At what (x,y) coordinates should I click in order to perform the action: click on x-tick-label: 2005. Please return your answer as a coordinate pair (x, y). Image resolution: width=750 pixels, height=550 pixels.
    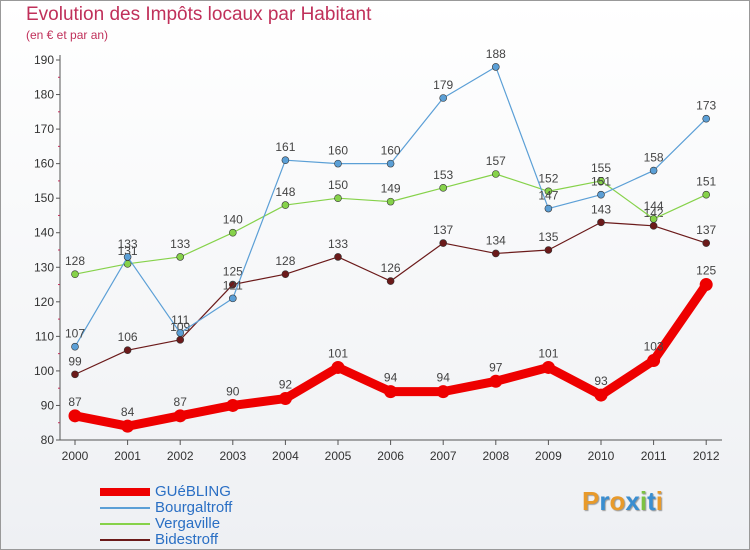
    Looking at the image, I should click on (338, 456).